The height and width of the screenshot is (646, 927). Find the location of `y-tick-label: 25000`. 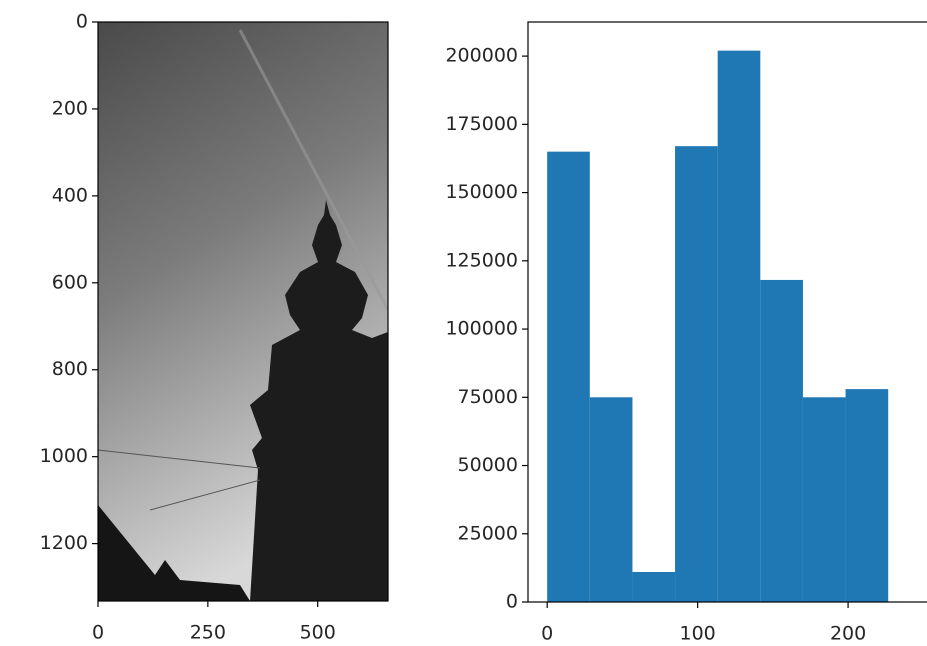

y-tick-label: 25000 is located at coordinates (488, 533).